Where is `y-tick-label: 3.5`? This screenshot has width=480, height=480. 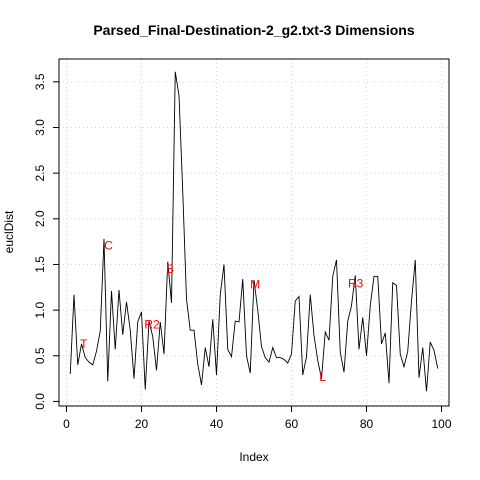 y-tick-label: 3.5 is located at coordinates (40, 81).